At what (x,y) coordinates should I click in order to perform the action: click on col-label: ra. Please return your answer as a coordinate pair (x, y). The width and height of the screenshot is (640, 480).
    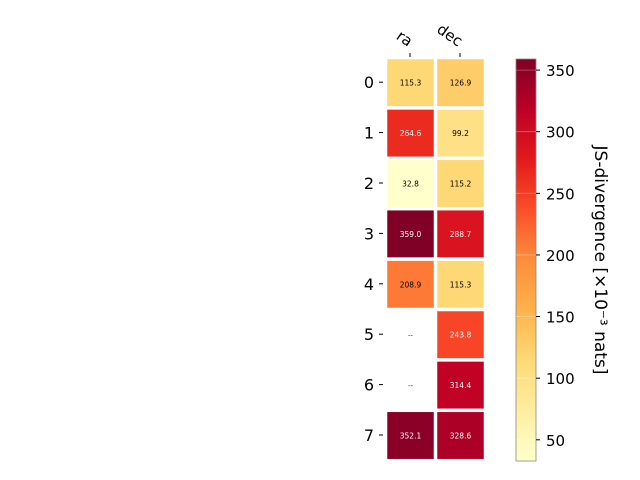
    Looking at the image, I should click on (404, 39).